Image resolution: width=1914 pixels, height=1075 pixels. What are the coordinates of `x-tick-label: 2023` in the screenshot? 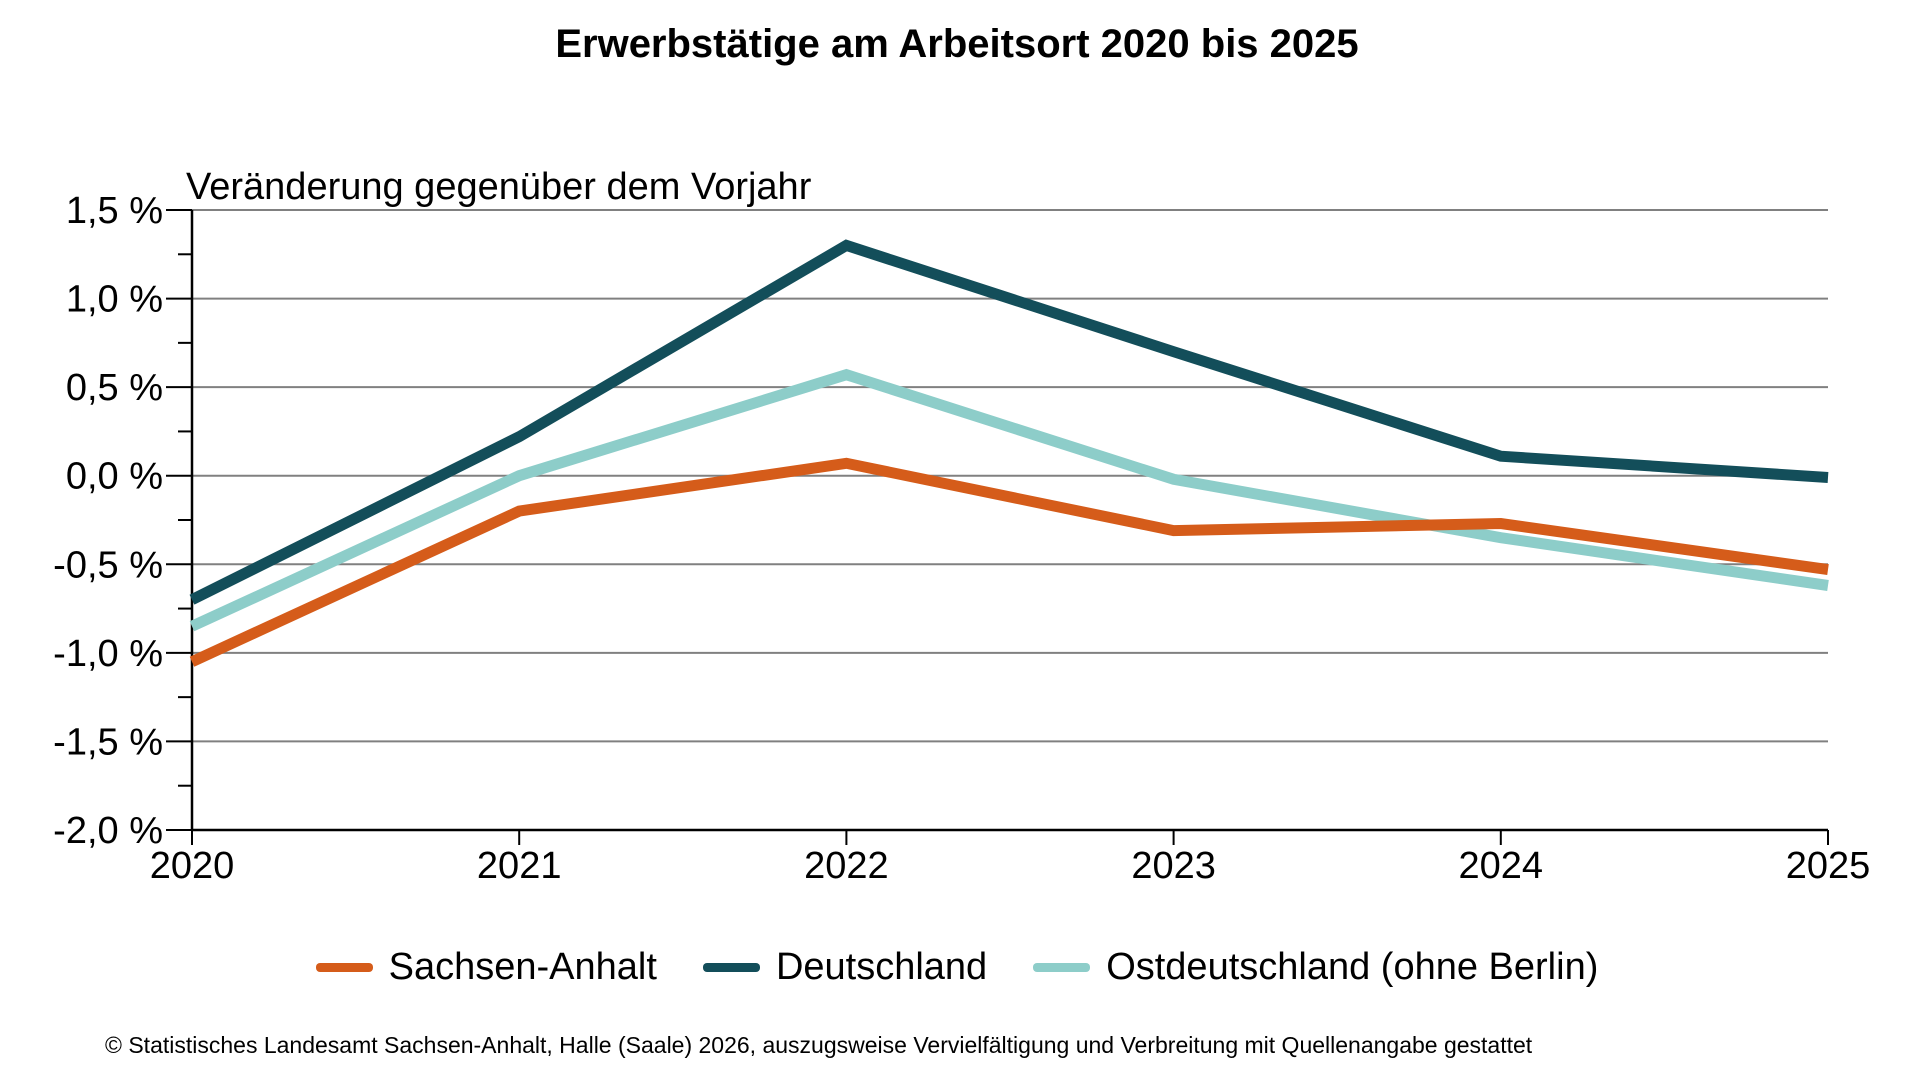 It's located at (1173, 866).